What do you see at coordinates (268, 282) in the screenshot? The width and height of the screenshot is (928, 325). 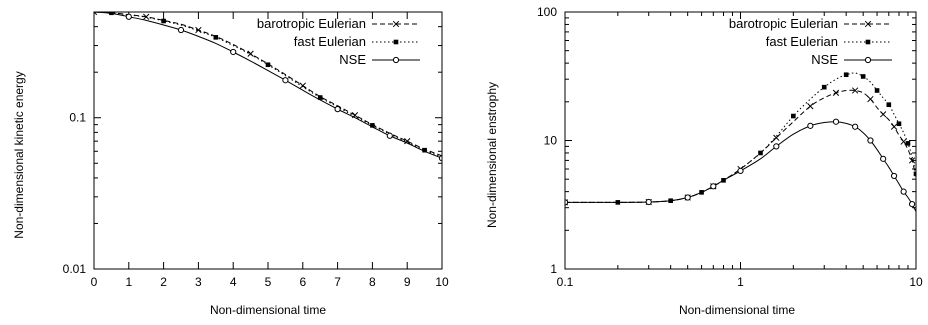 I see `kinetic-energy-x-tick-label: 5` at bounding box center [268, 282].